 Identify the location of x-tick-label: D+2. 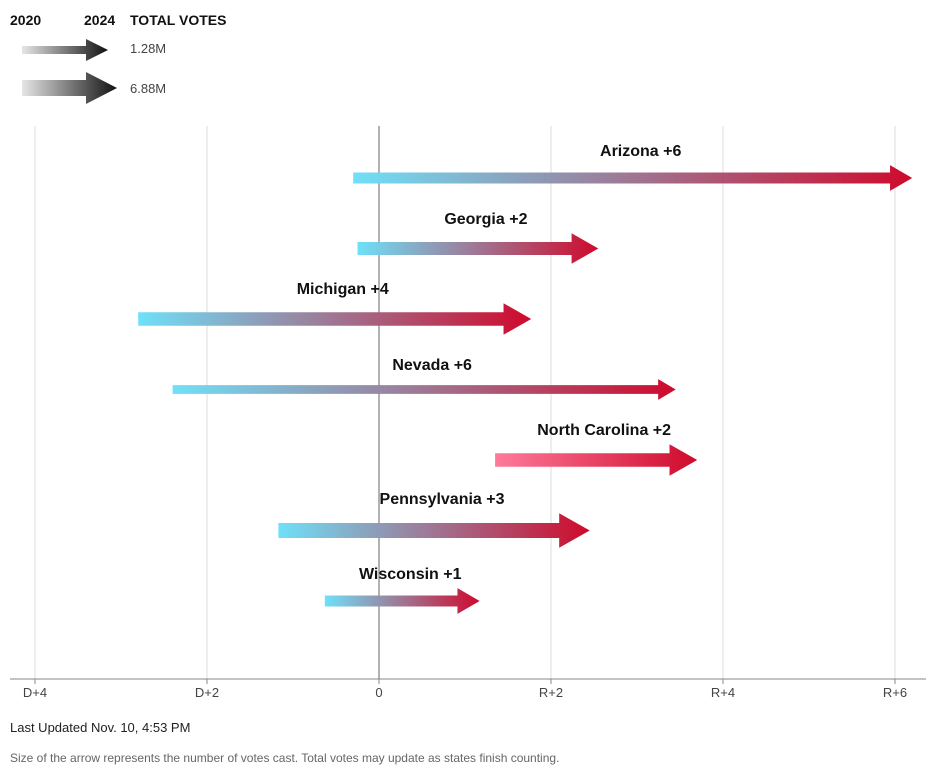
(207, 692).